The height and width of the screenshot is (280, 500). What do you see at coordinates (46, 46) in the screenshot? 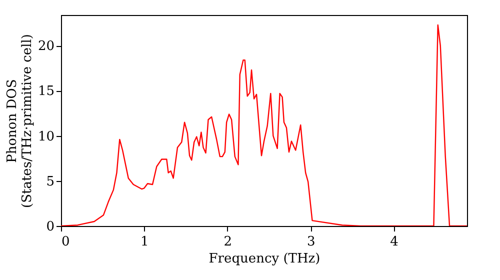
I see `y-tick-label: 20` at bounding box center [46, 46].